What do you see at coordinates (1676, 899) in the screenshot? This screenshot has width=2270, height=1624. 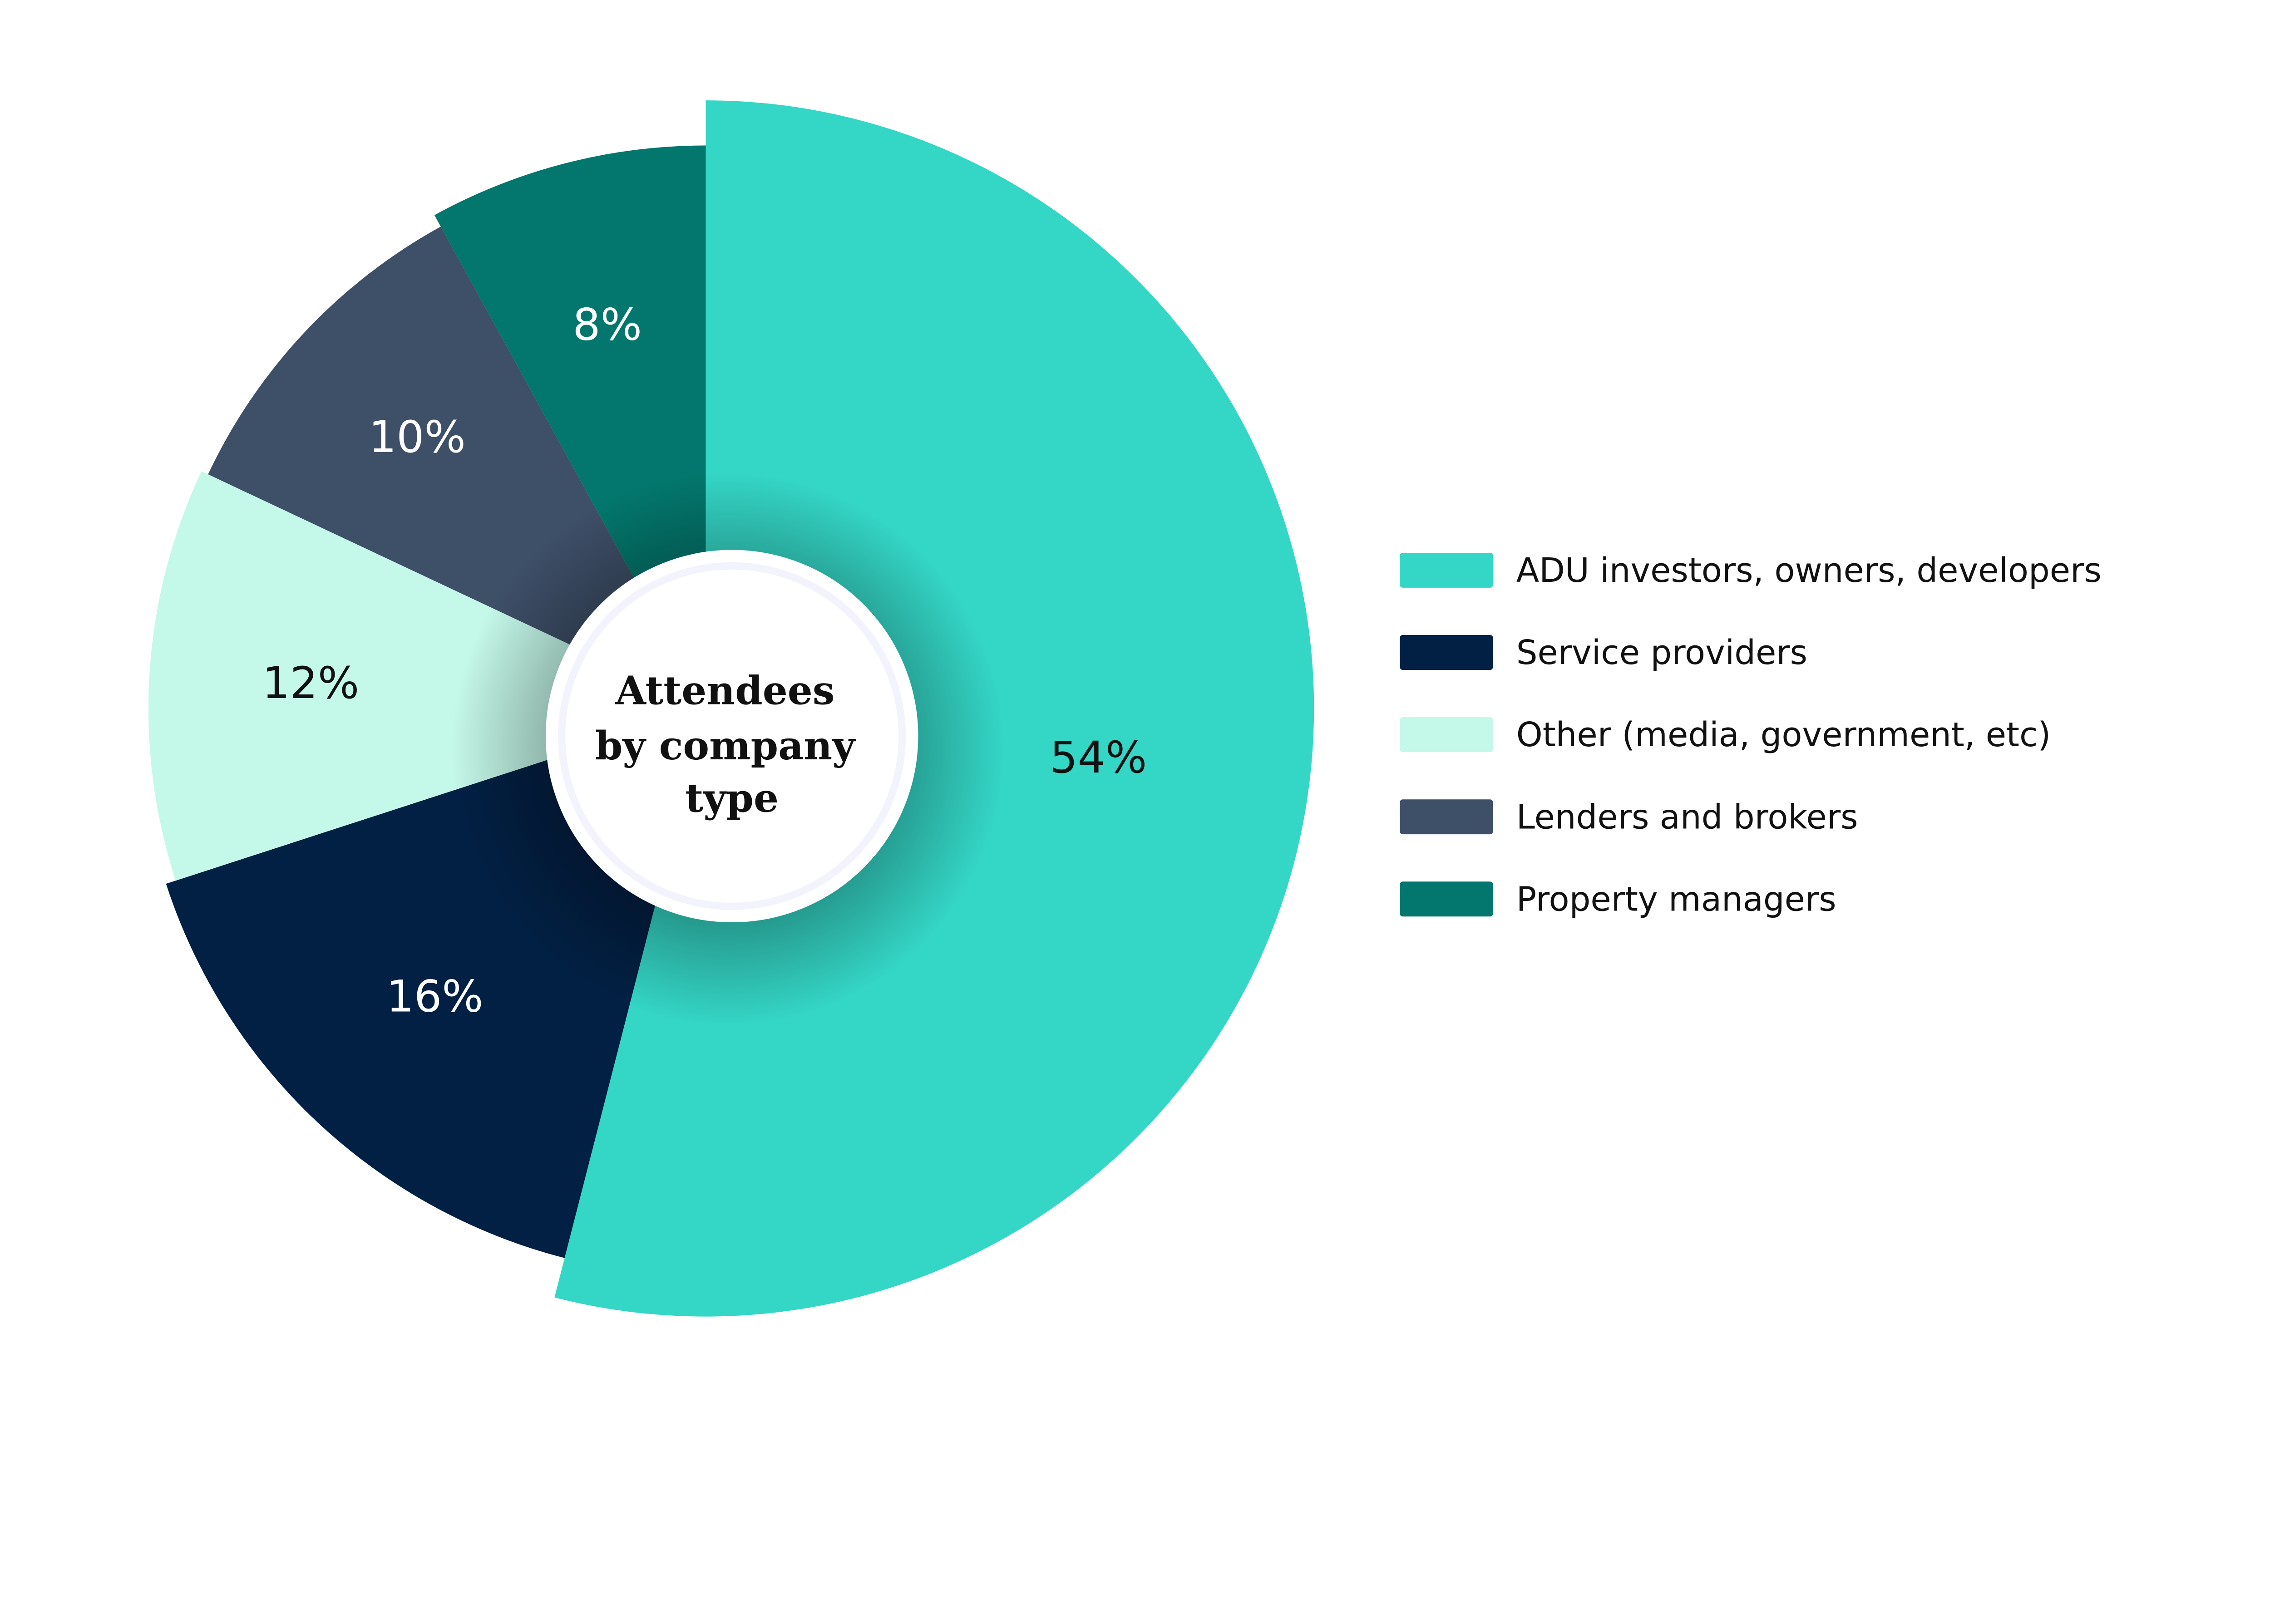 I see `legend-label-5: Property managers` at bounding box center [1676, 899].